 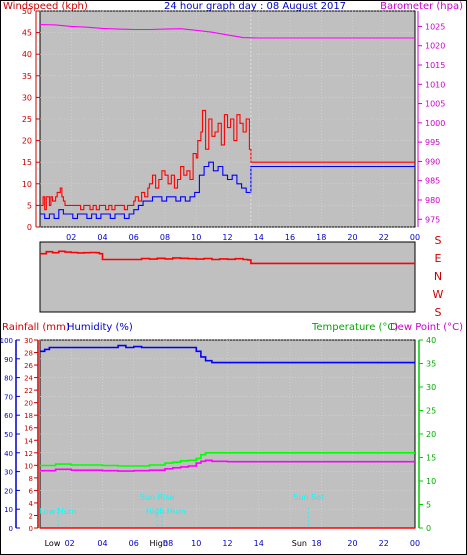 What do you see at coordinates (165, 237) in the screenshot?
I see `wind-x-tick-label: 08` at bounding box center [165, 237].